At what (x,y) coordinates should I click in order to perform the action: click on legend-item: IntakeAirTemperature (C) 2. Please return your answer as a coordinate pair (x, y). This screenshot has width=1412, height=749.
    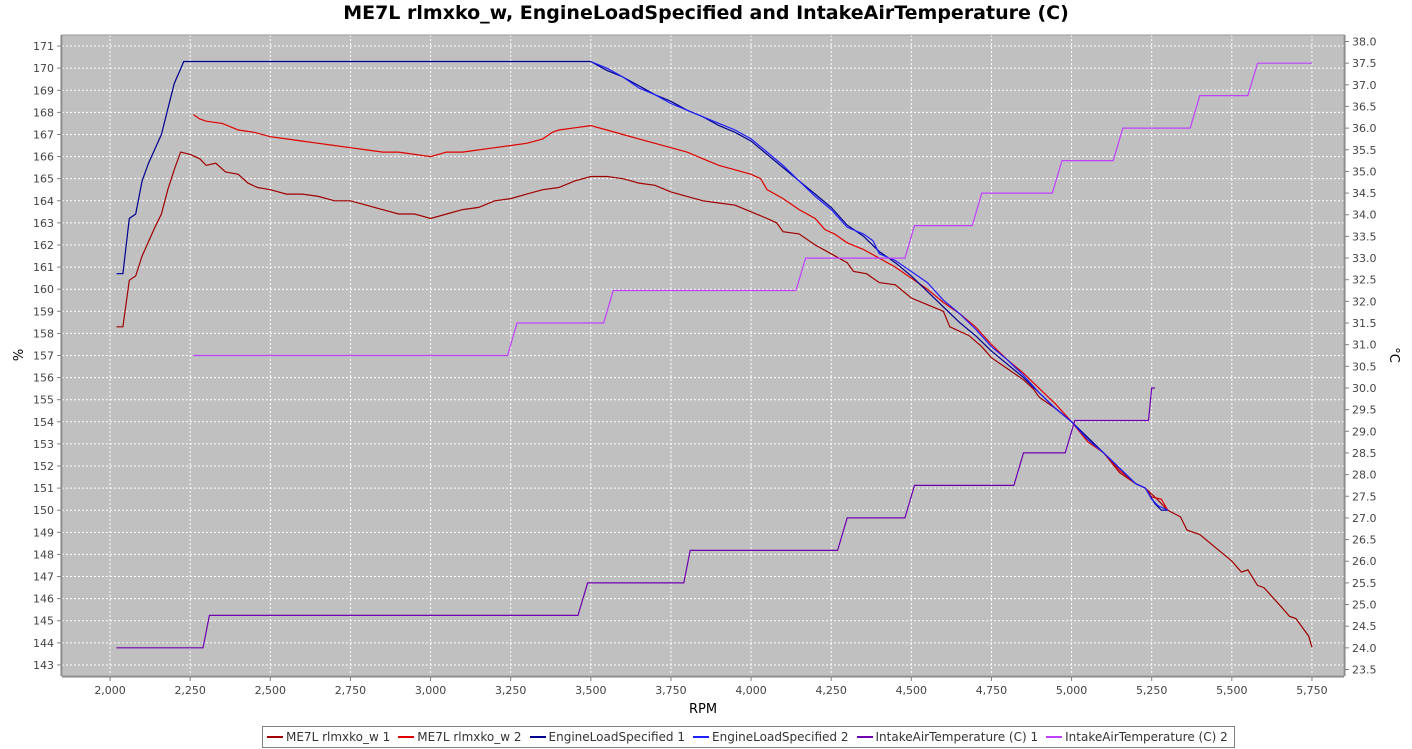
    Looking at the image, I should click on (1137, 737).